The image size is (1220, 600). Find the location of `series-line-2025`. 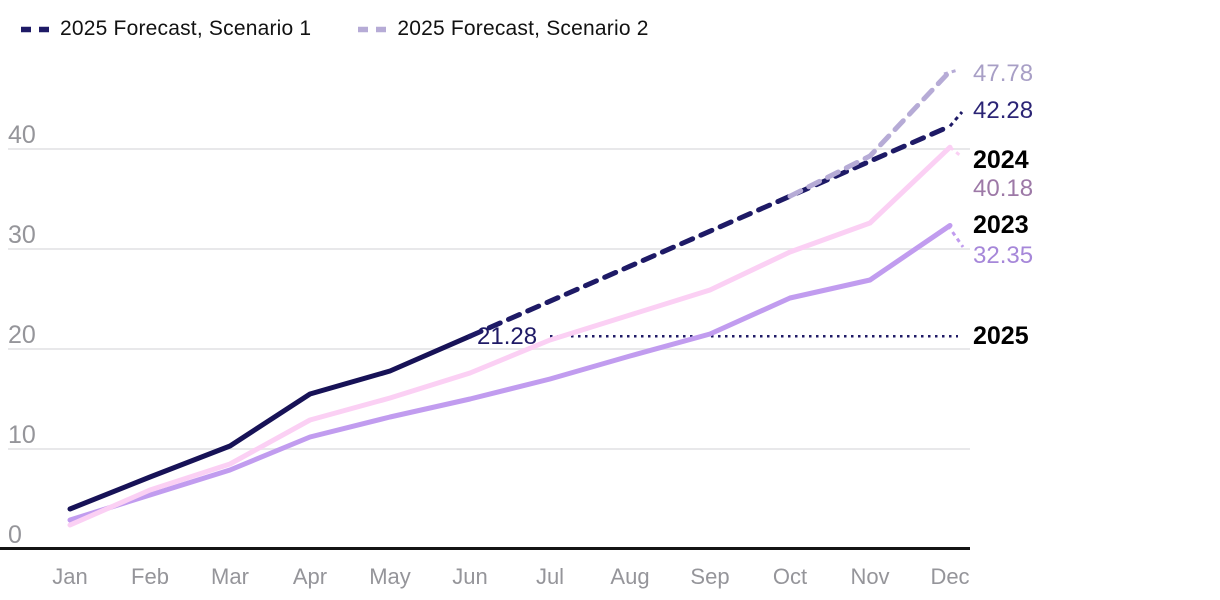

series-line-2025 is located at coordinates (270, 422).